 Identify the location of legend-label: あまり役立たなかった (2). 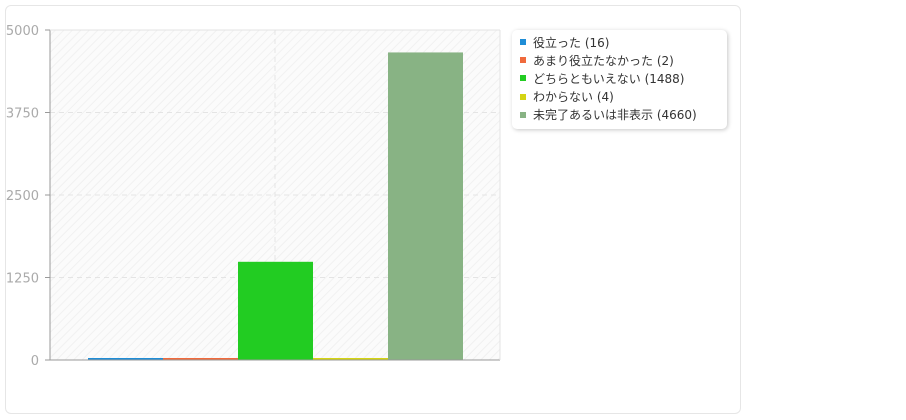
(603, 60).